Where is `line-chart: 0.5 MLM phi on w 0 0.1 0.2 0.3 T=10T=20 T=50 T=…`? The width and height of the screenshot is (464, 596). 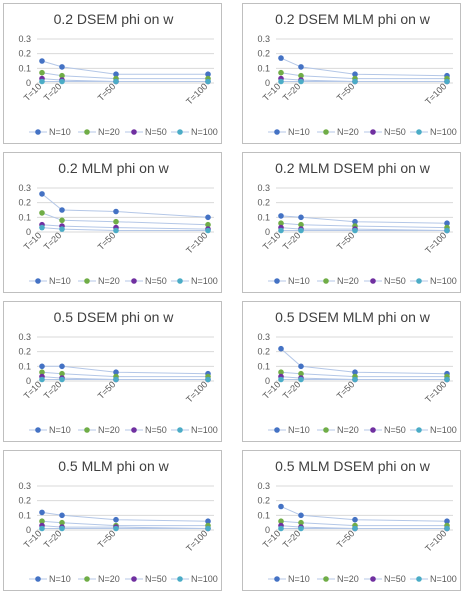 line-chart: 0.5 MLM phi on w 0 0.1 0.2 0.3 T=10T=20 T=50 T=… is located at coordinates (117, 521).